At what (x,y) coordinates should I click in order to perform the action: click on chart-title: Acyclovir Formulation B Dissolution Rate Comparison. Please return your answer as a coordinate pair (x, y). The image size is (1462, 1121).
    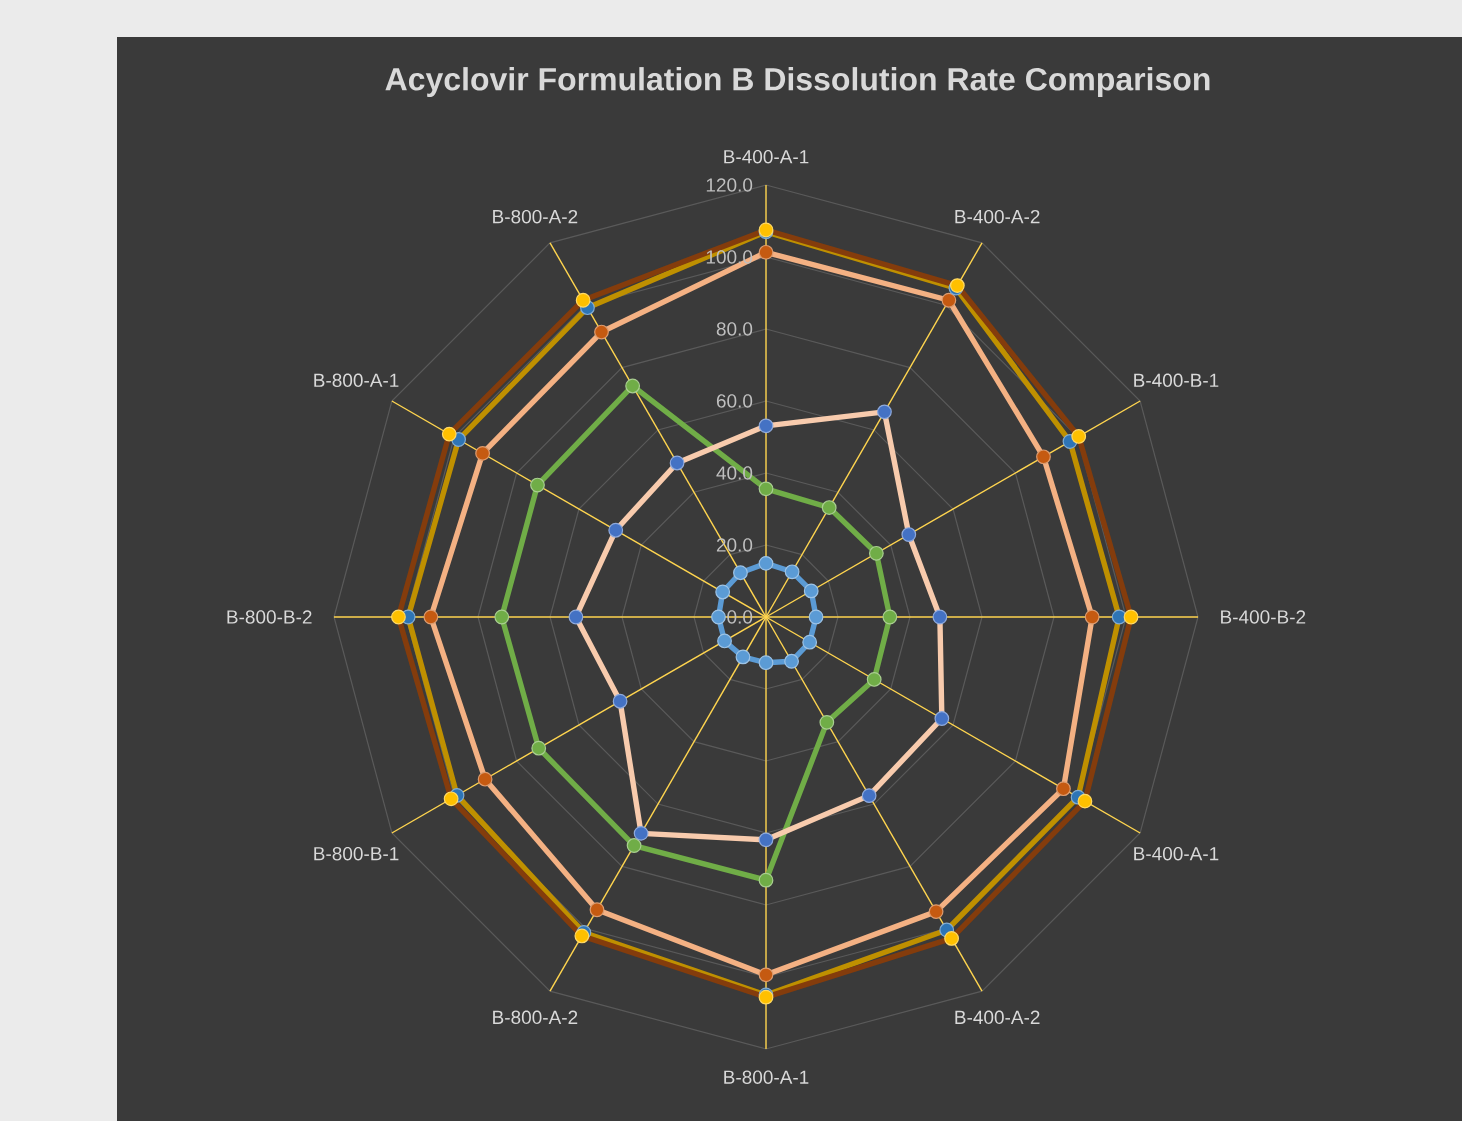
    Looking at the image, I should click on (797, 82).